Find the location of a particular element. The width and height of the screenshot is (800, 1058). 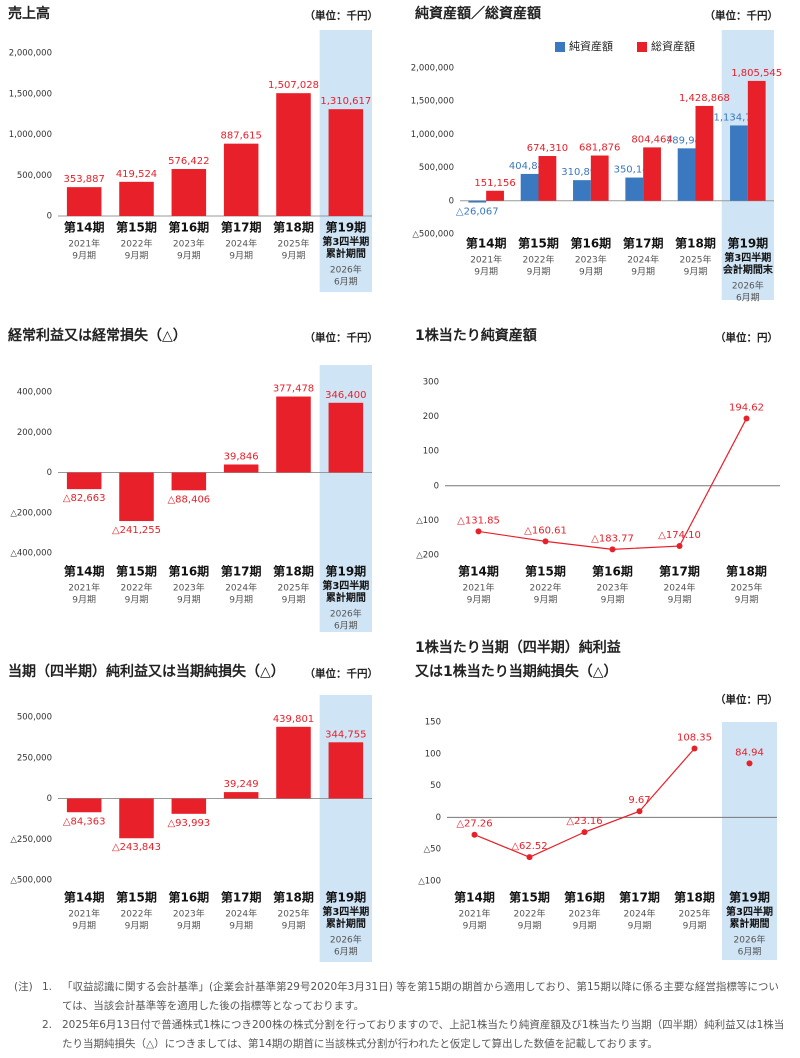

value-label: 39,249 is located at coordinates (241, 784).